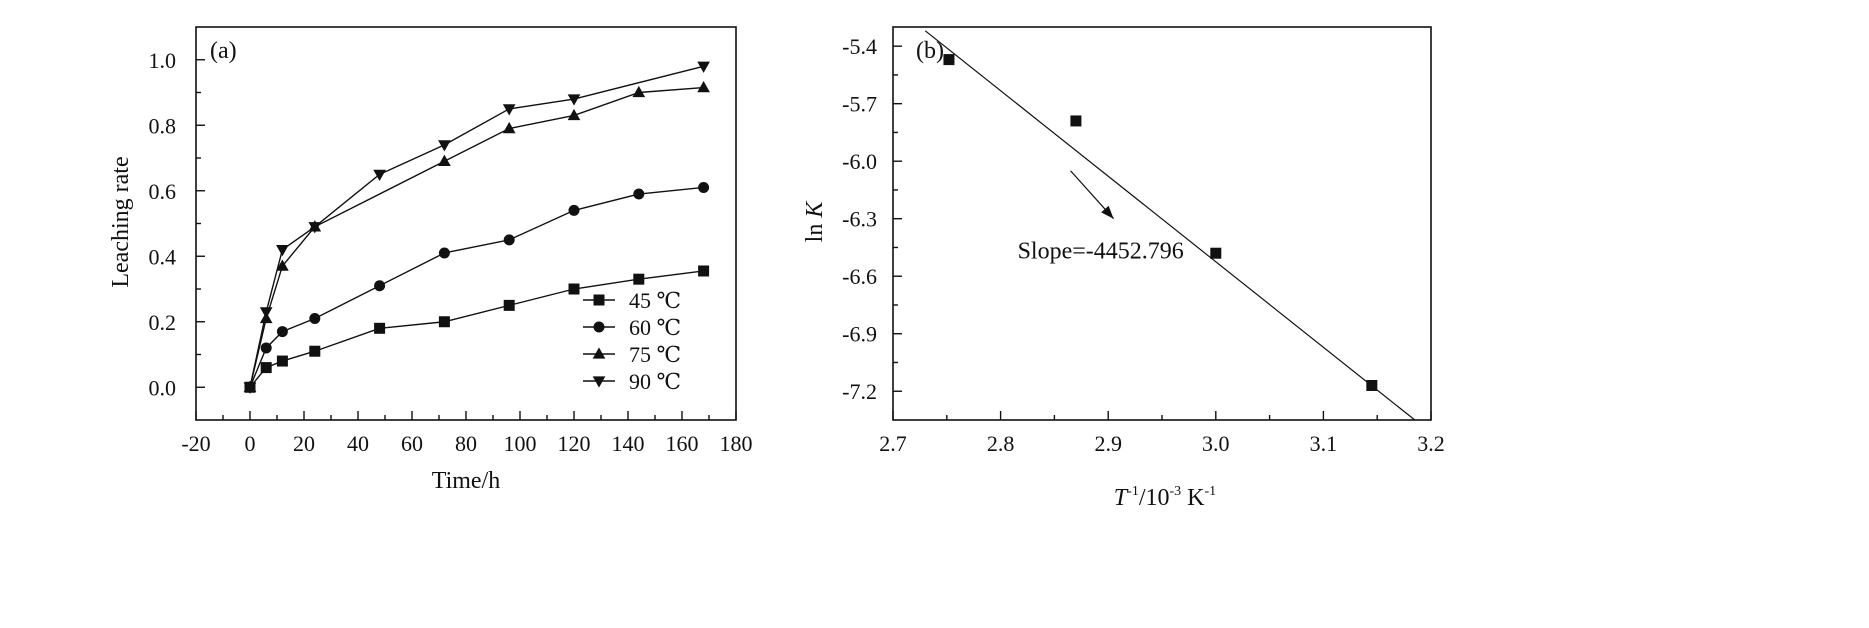 Image resolution: width=1869 pixels, height=628 pixels. I want to click on annotation-arrow-head-icon, so click(1107, 212).